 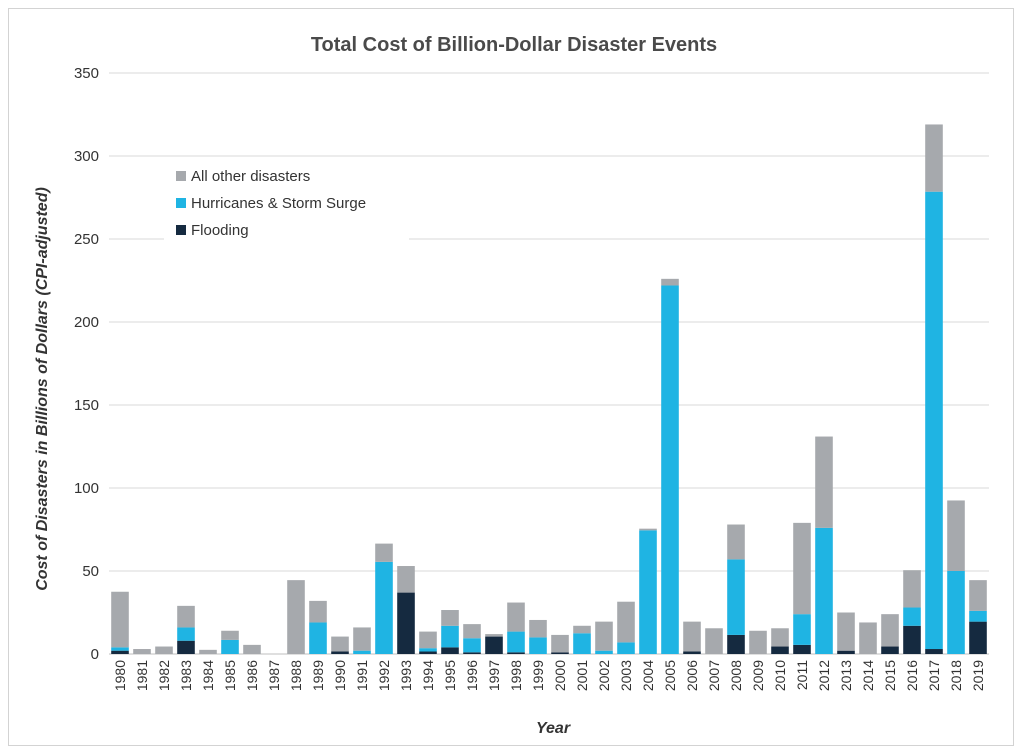 What do you see at coordinates (362, 639) in the screenshot?
I see `bar-1991-all-other-disasters` at bounding box center [362, 639].